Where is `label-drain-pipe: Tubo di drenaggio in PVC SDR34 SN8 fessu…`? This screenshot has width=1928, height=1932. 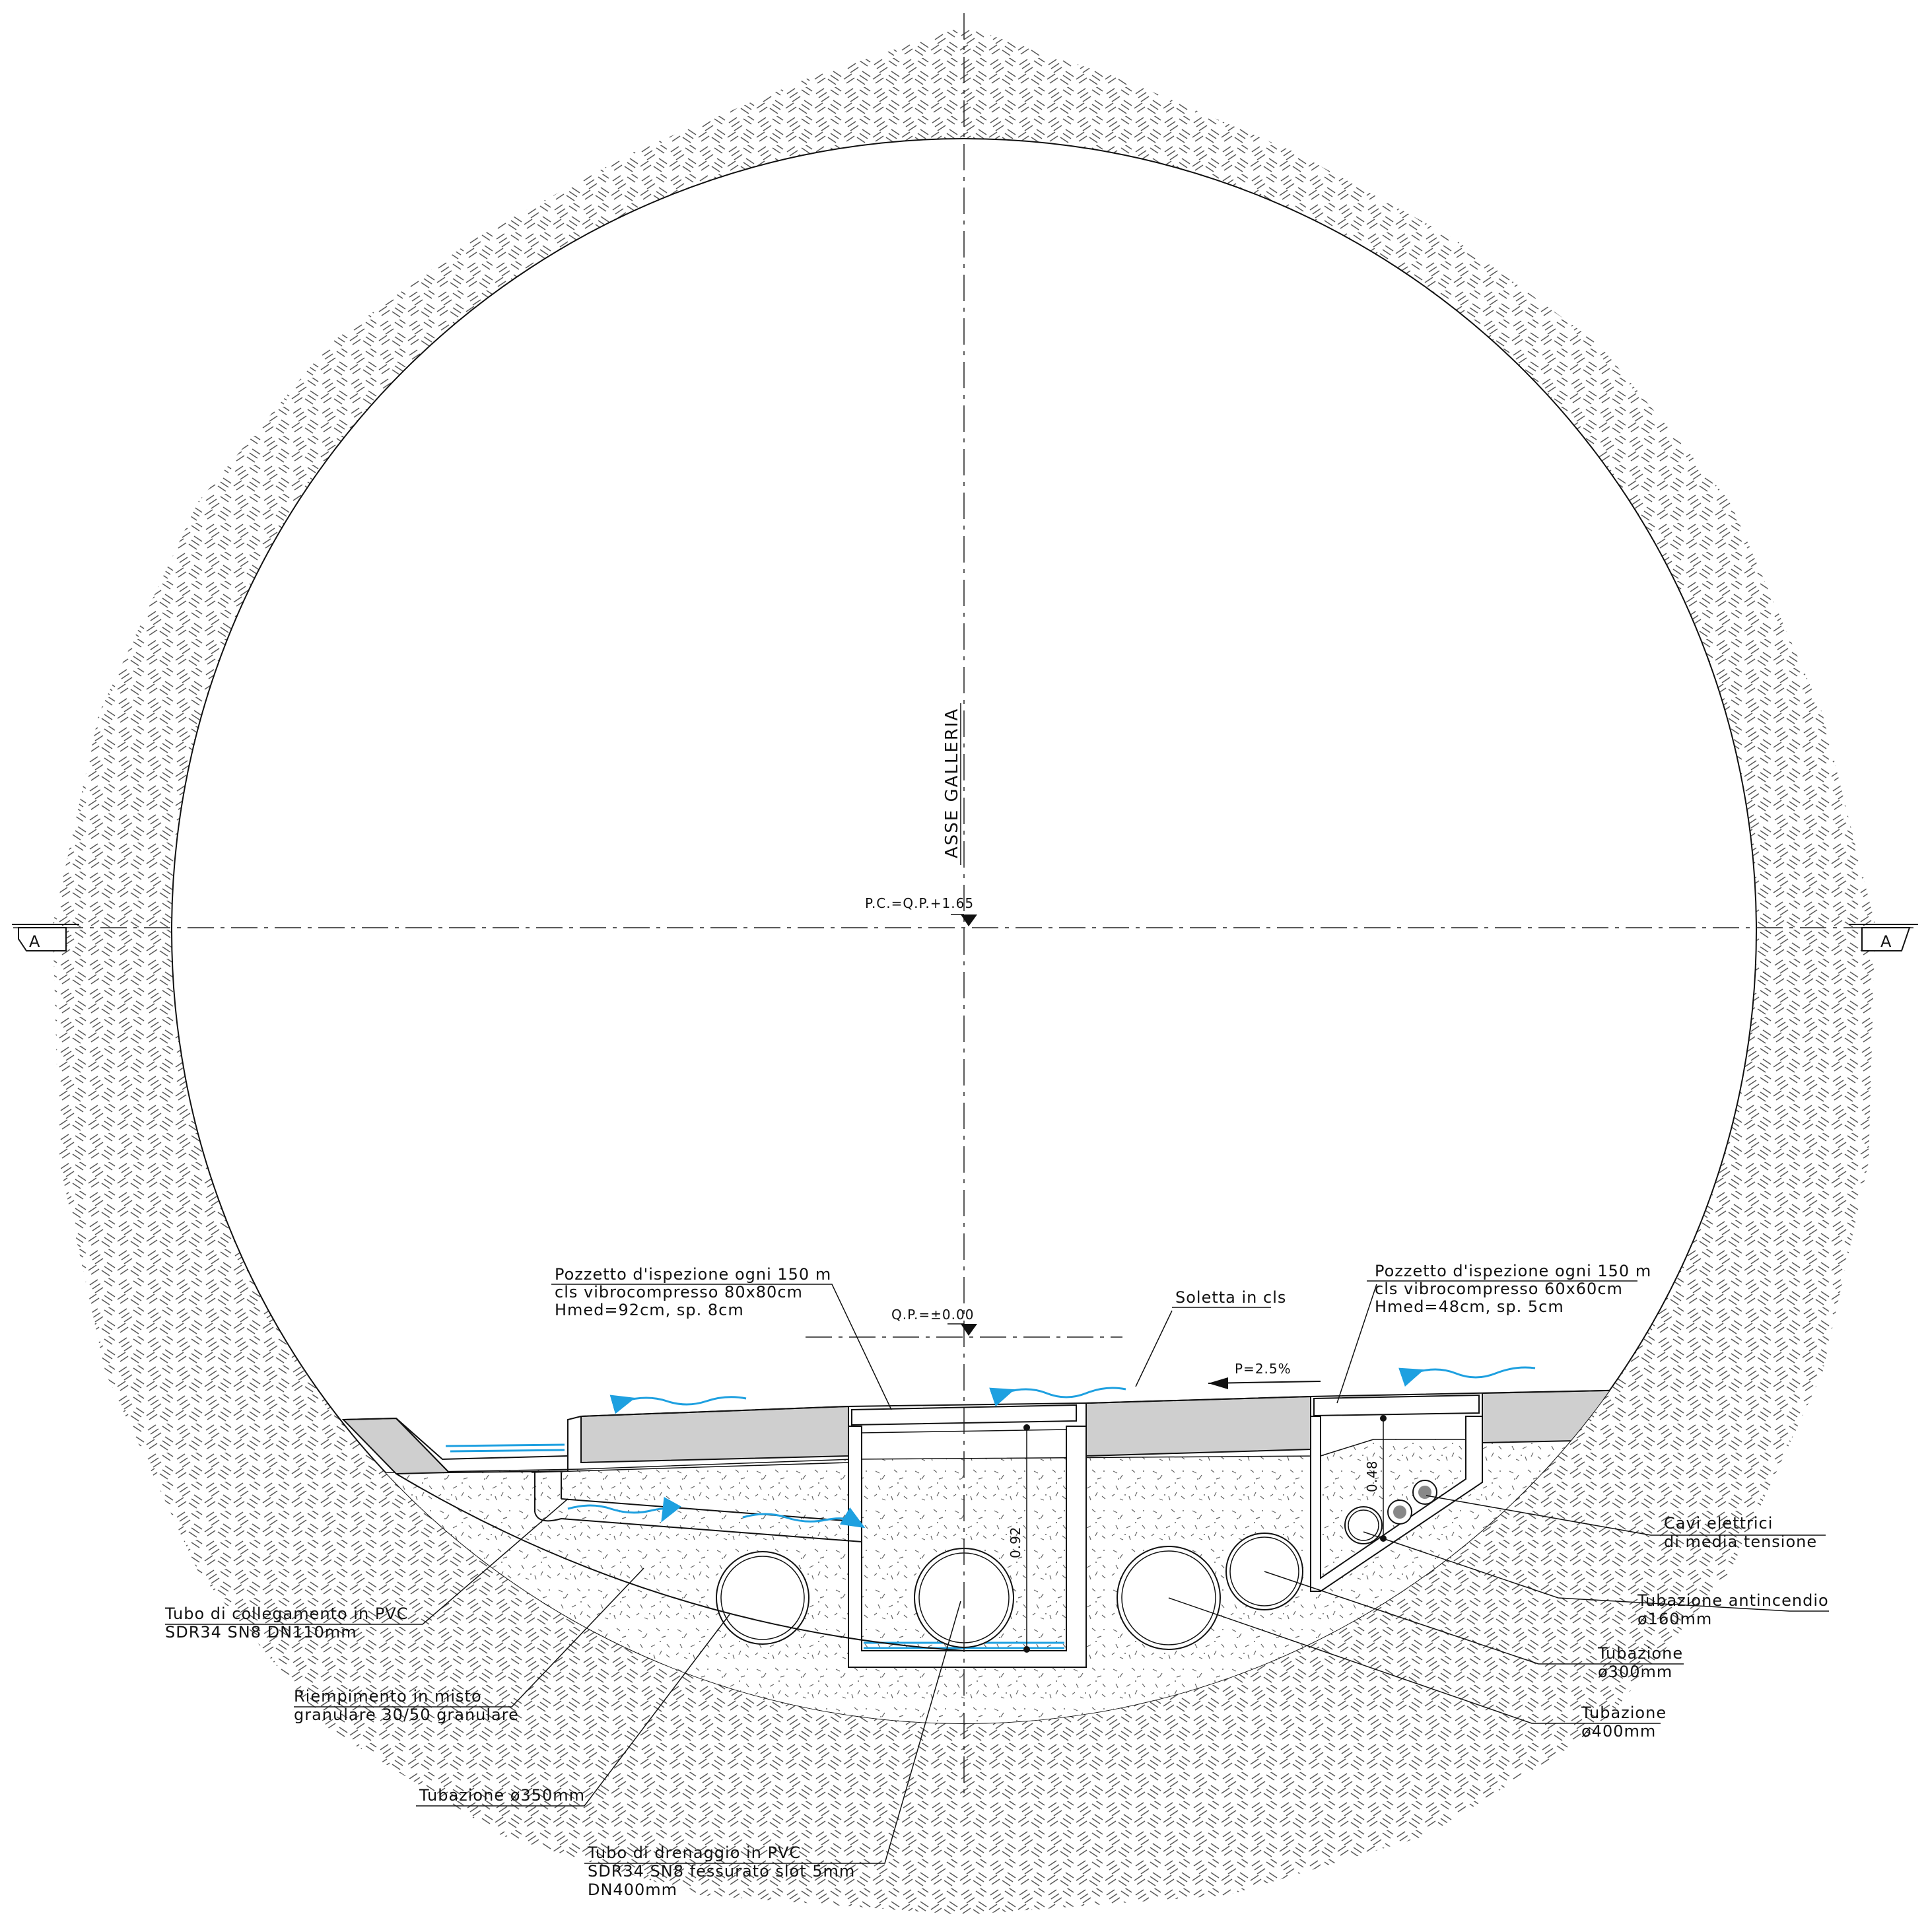 label-drain-pipe: Tubo di drenaggio in PVC SDR34 SN8 fessu… is located at coordinates (721, 1871).